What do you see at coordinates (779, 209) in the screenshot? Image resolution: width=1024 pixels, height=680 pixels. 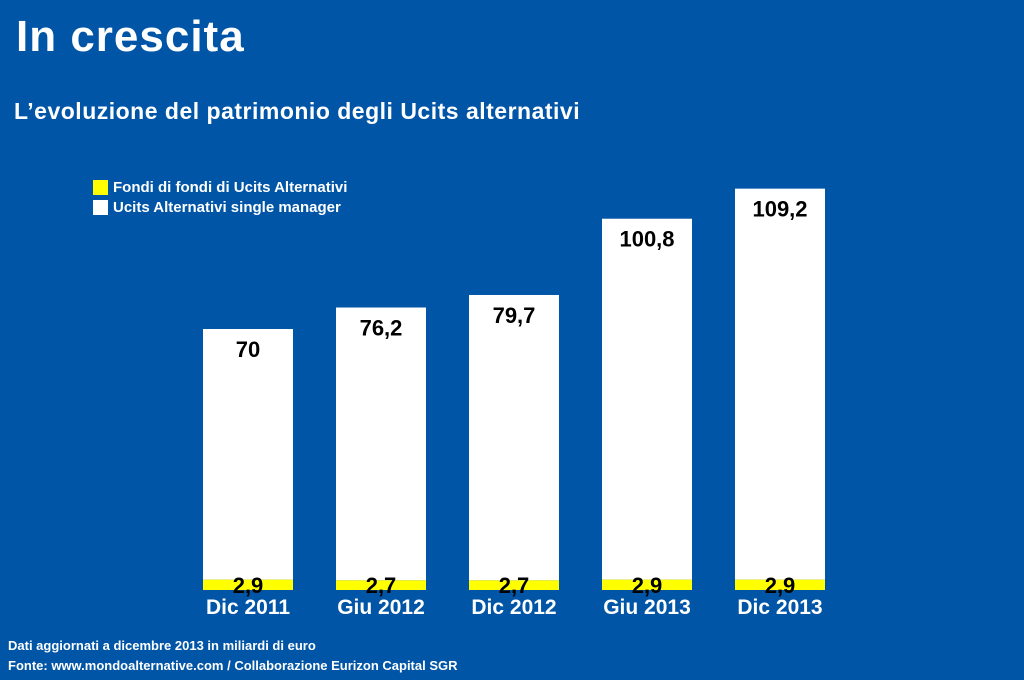 I see `data-label-single-manager: 109,2` at bounding box center [779, 209].